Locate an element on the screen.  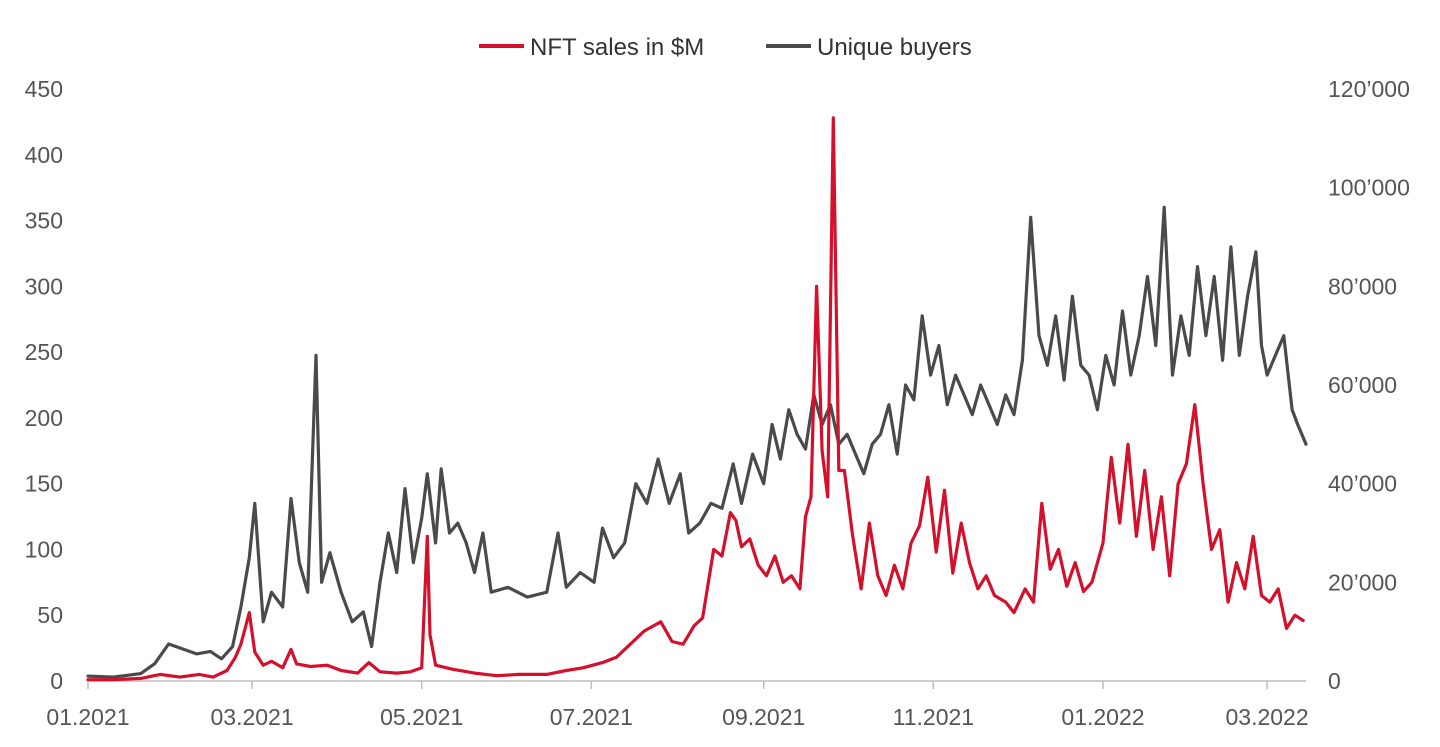
y-left-tick-label: 350 is located at coordinates (44, 221).